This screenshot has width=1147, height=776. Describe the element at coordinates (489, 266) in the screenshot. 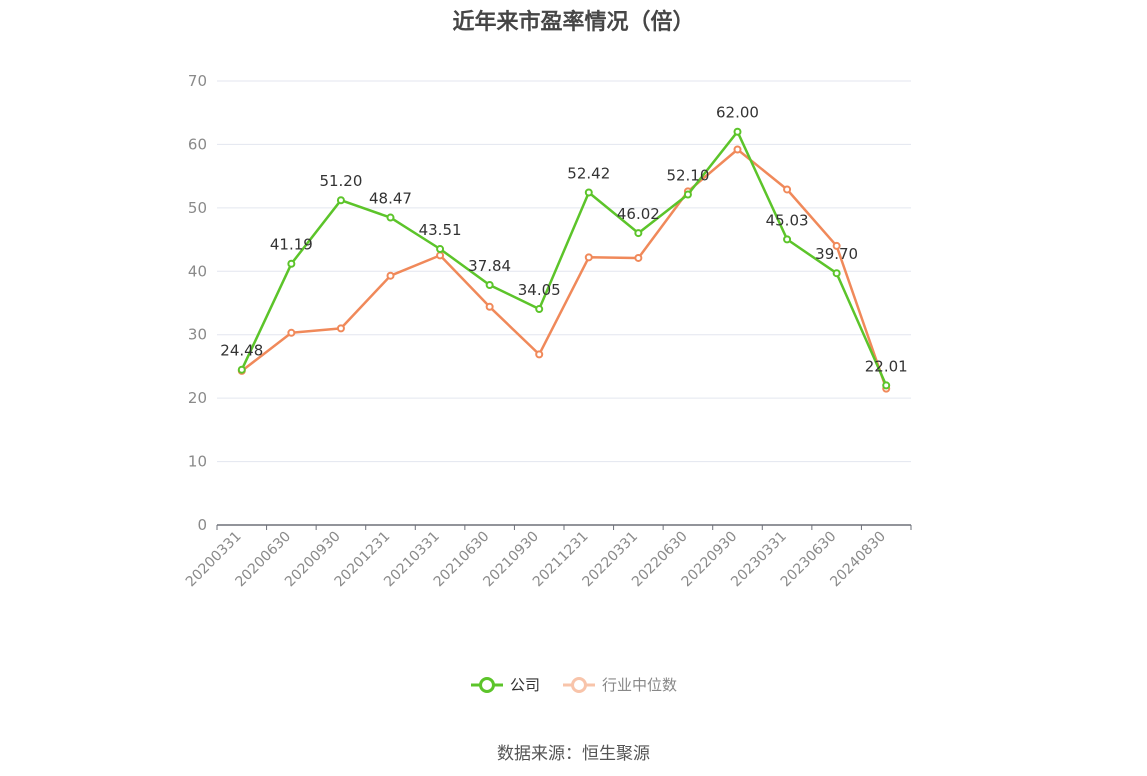

I see `company-data-label: 37.84` at that location.